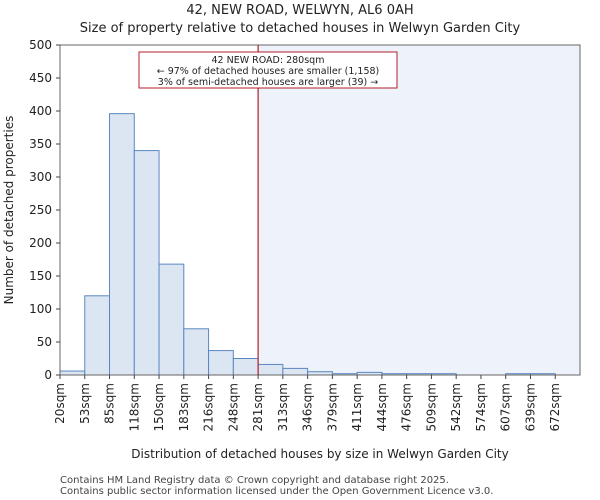 This screenshot has width=600, height=500. Describe the element at coordinates (530, 407) in the screenshot. I see `x-tick-label: 639sqm` at that location.